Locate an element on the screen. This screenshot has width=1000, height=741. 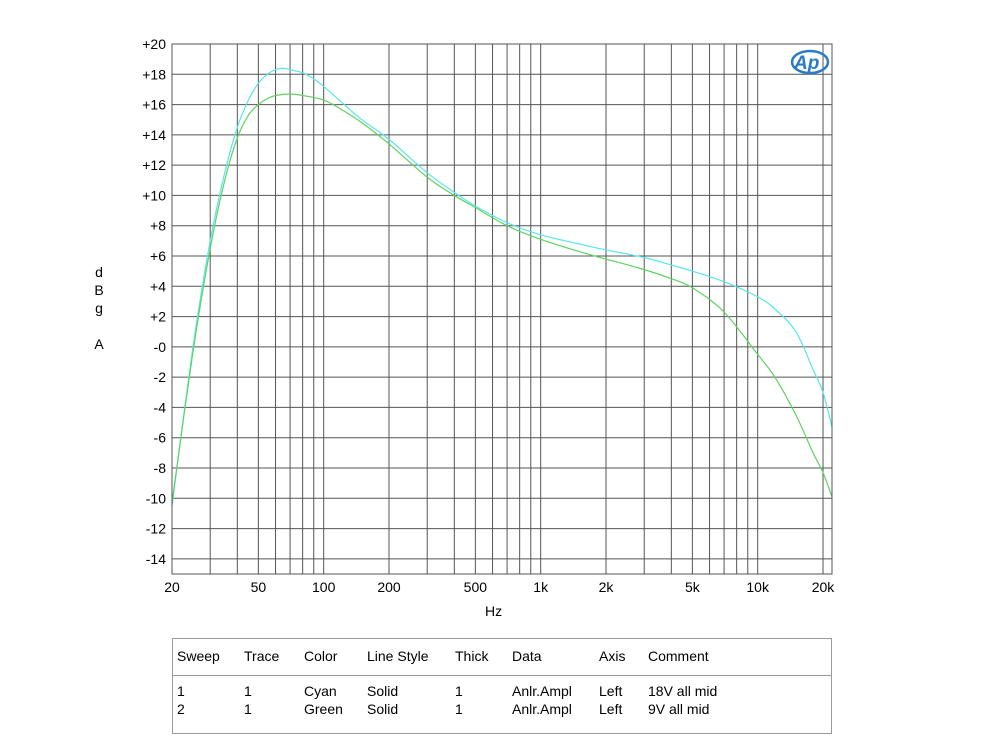
ap-logo: Ap is located at coordinates (808, 62).